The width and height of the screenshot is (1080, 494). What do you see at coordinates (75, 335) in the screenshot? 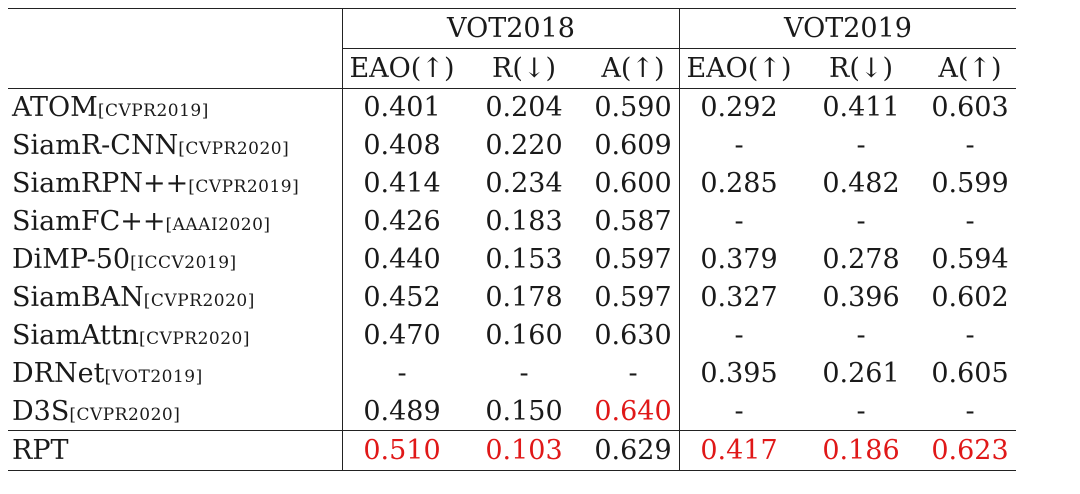
I see `method-name: SiamAttn` at bounding box center [75, 335].